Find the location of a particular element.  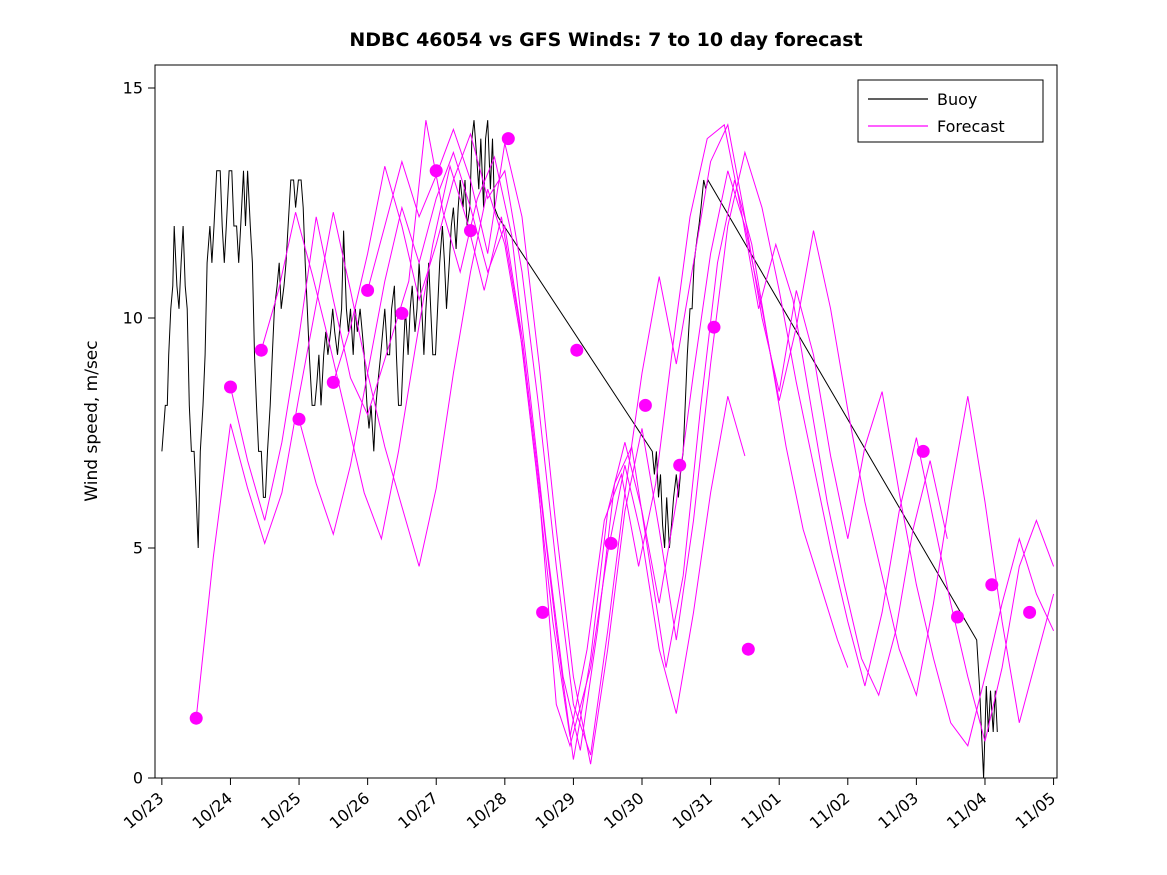

legend-label-buoy: Buoy is located at coordinates (957, 99).